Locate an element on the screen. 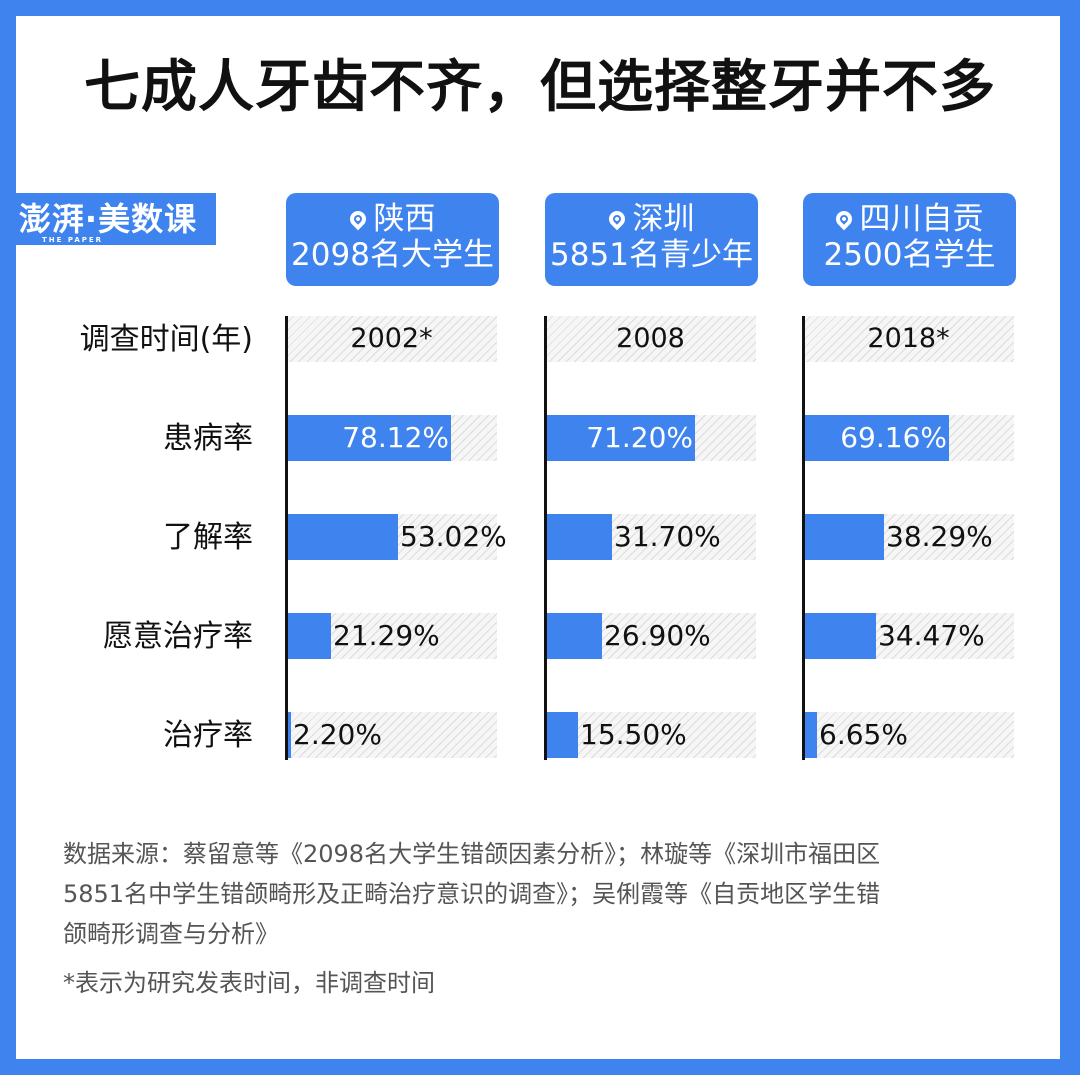  region-sample: 5851名青少年 is located at coordinates (651, 255).